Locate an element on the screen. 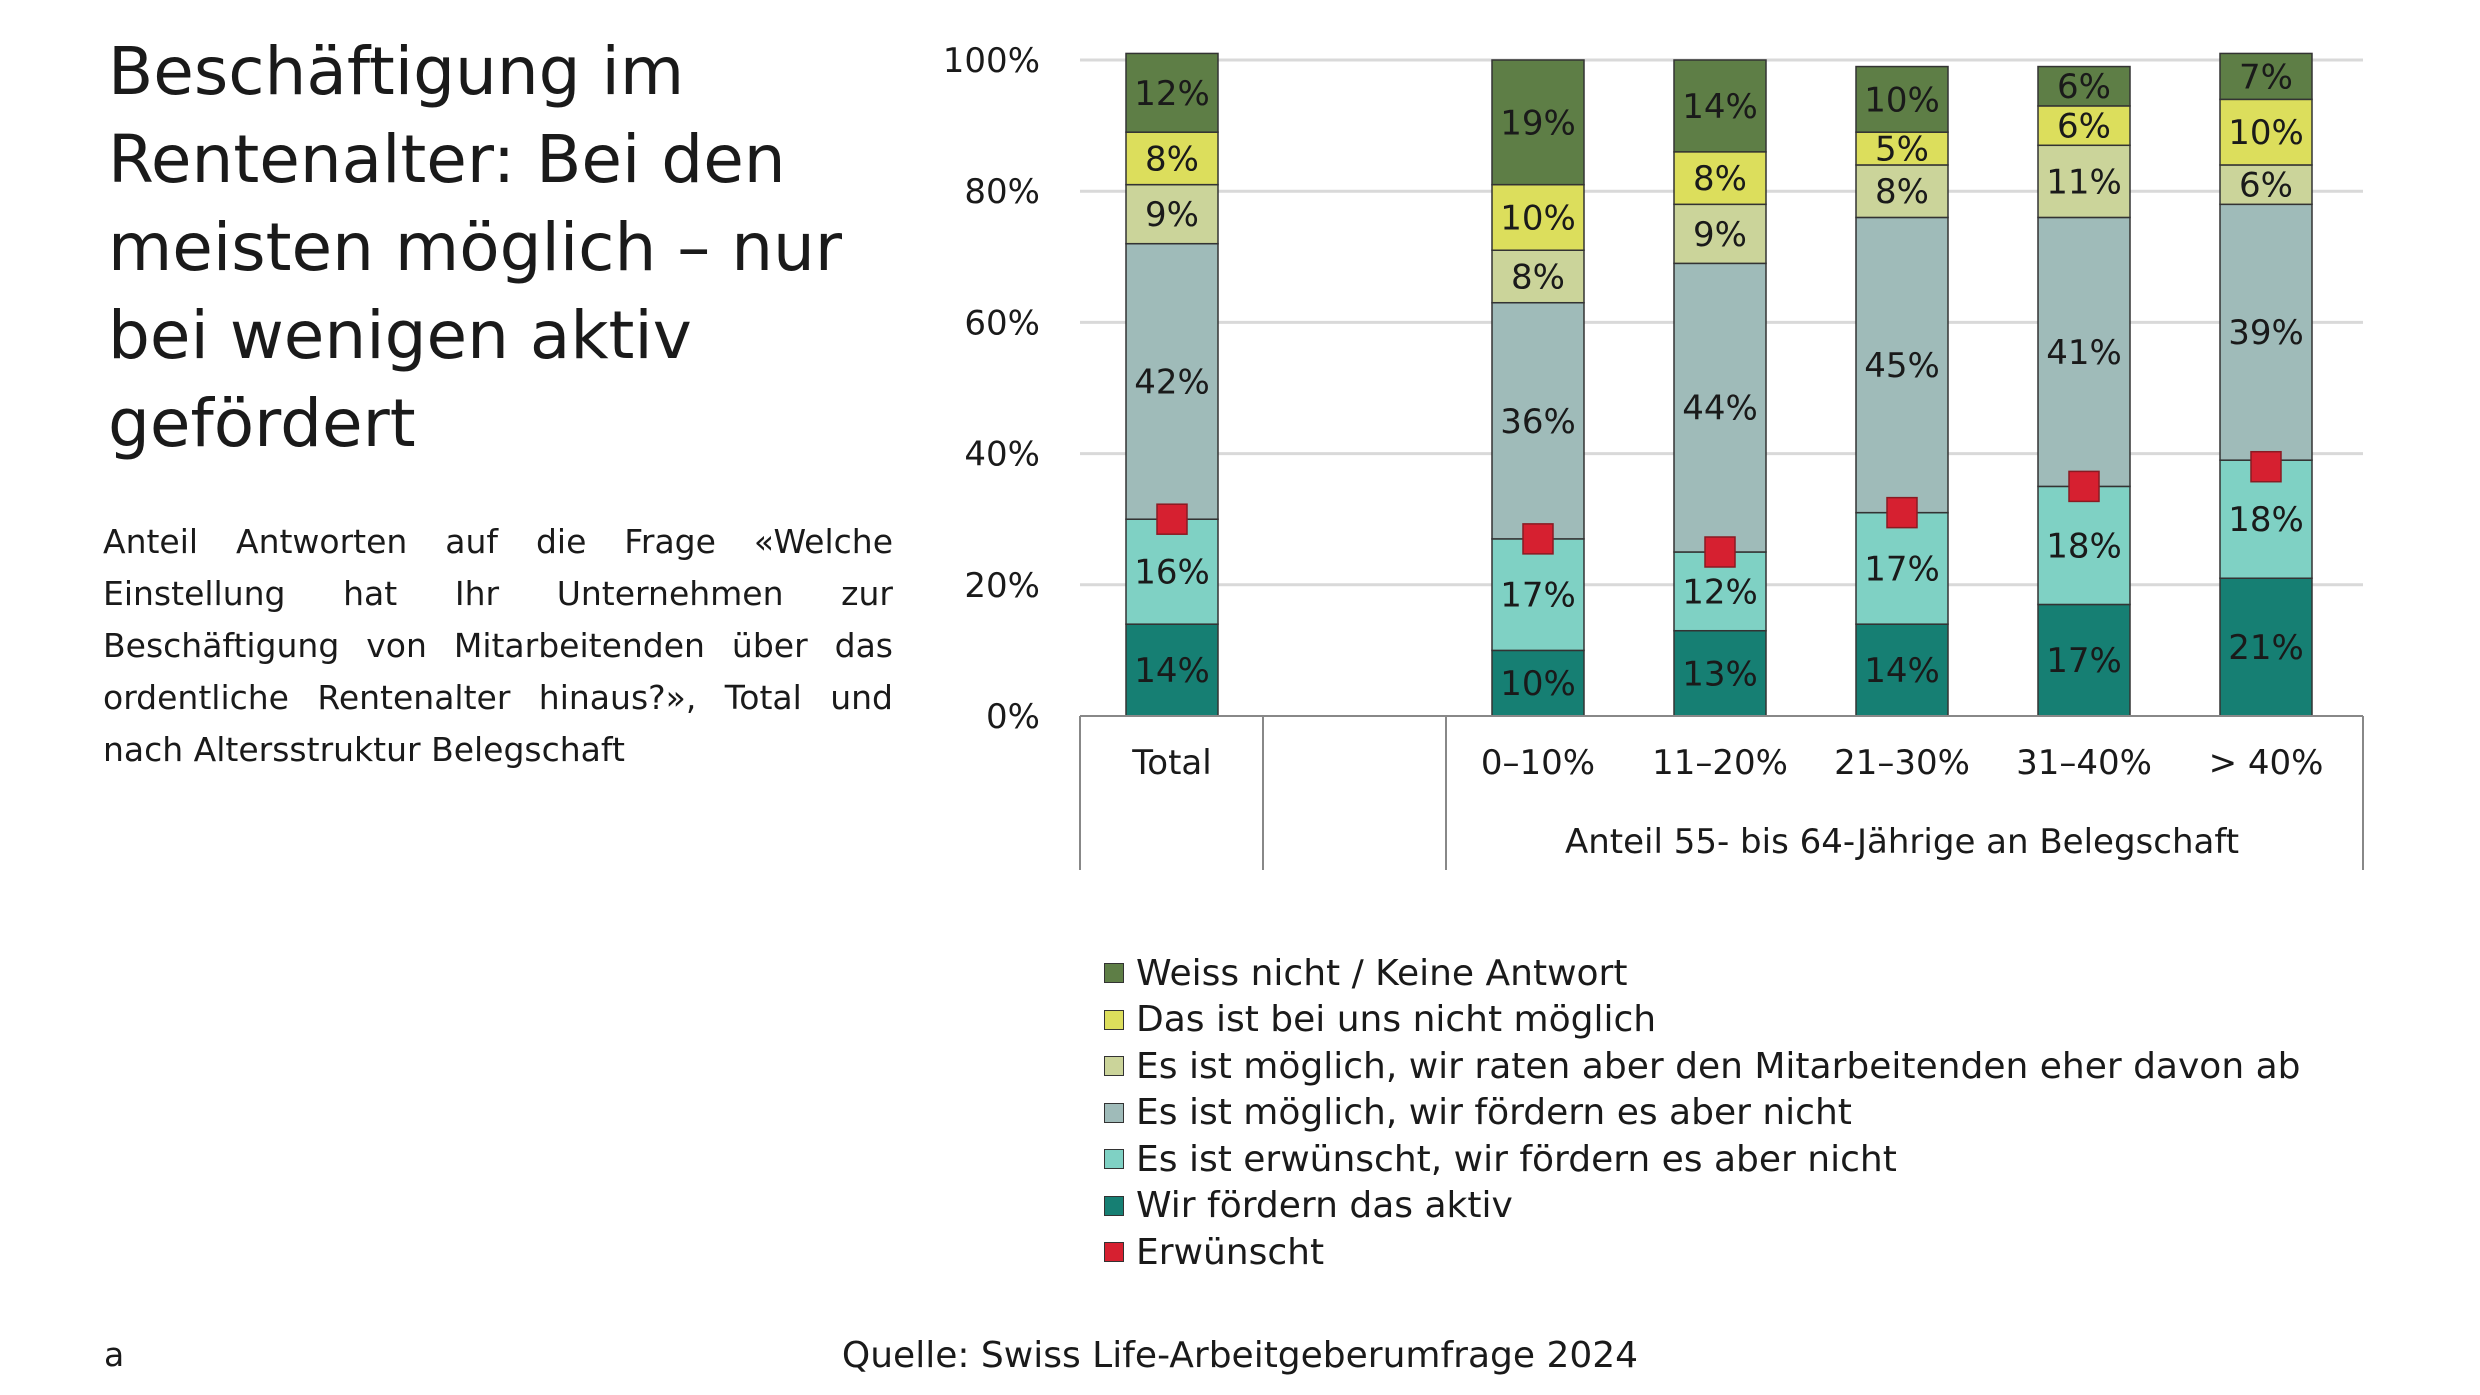 This screenshot has height=1395, width=2480. data-label: 41% is located at coordinates (2084, 353).